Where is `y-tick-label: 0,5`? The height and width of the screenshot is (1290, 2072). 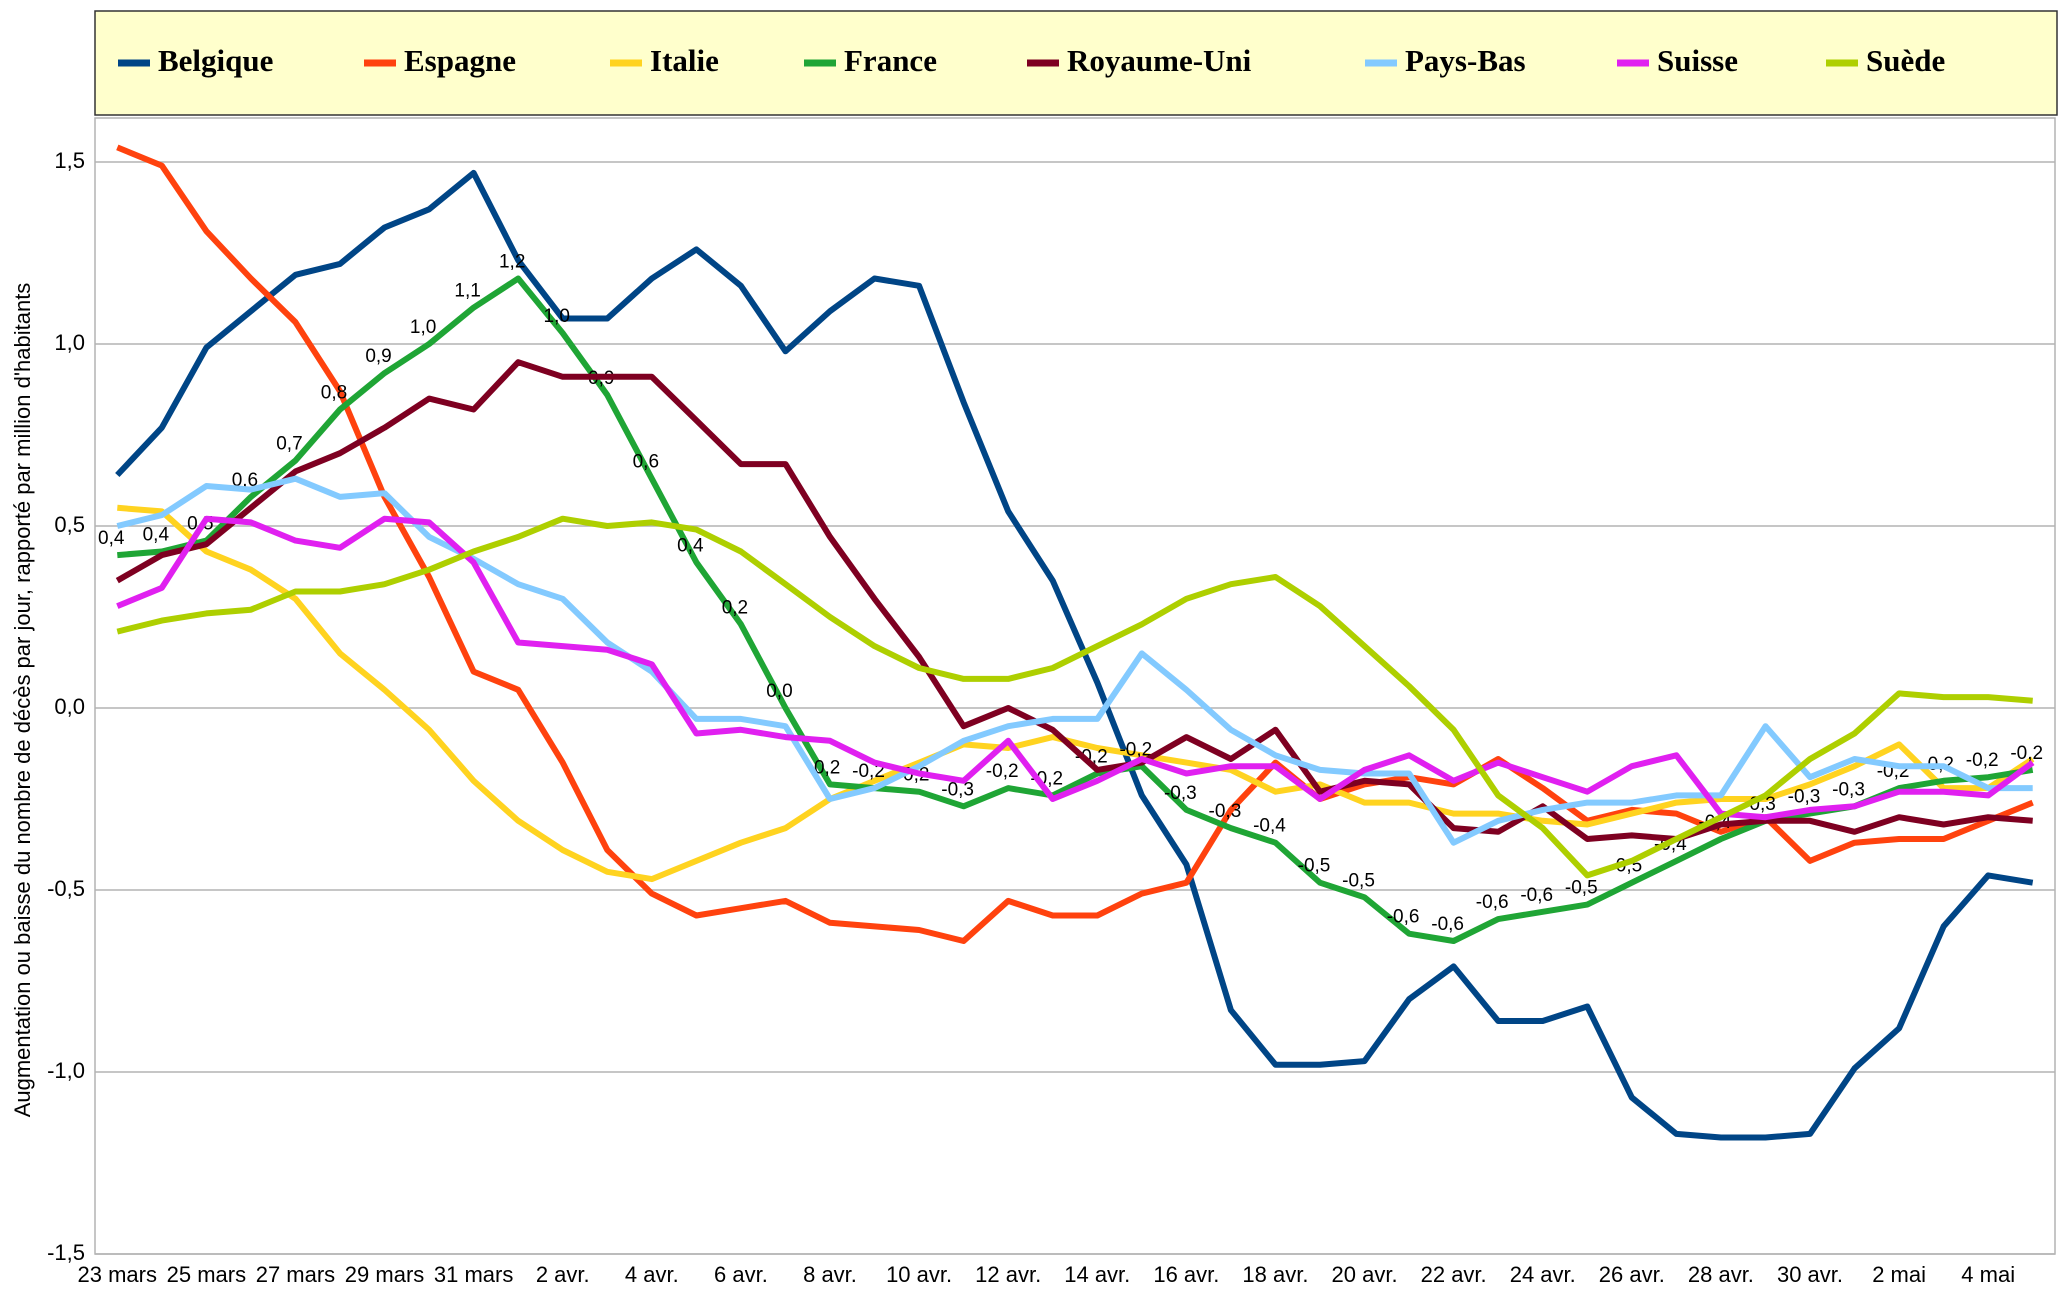 y-tick-label: 0,5 is located at coordinates (69, 524).